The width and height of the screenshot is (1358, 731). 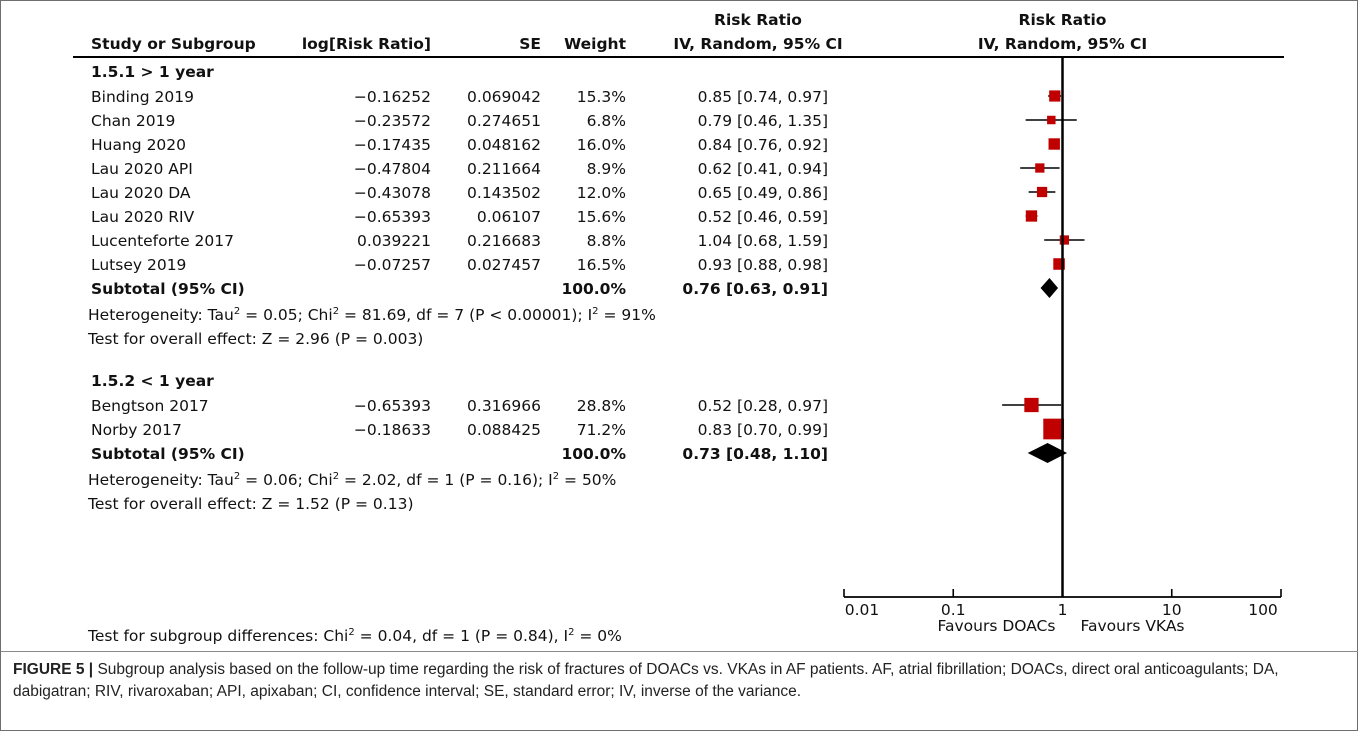 What do you see at coordinates (142, 169) in the screenshot?
I see `study-name: Lau 2020 API` at bounding box center [142, 169].